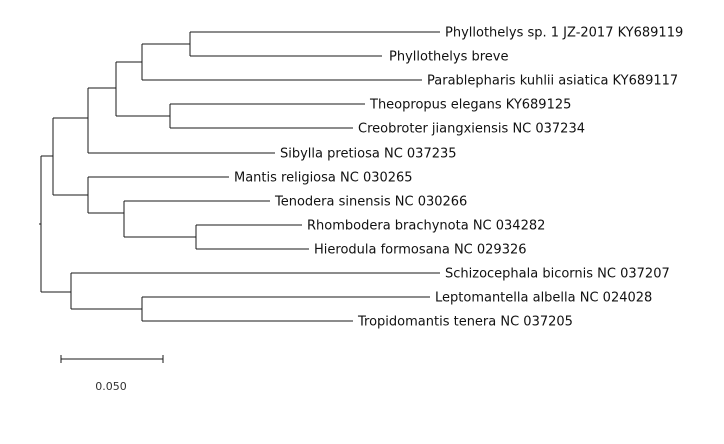 The width and height of the screenshot is (724, 444). What do you see at coordinates (112, 374) in the screenshot?
I see `scale-bar: 0.050` at bounding box center [112, 374].